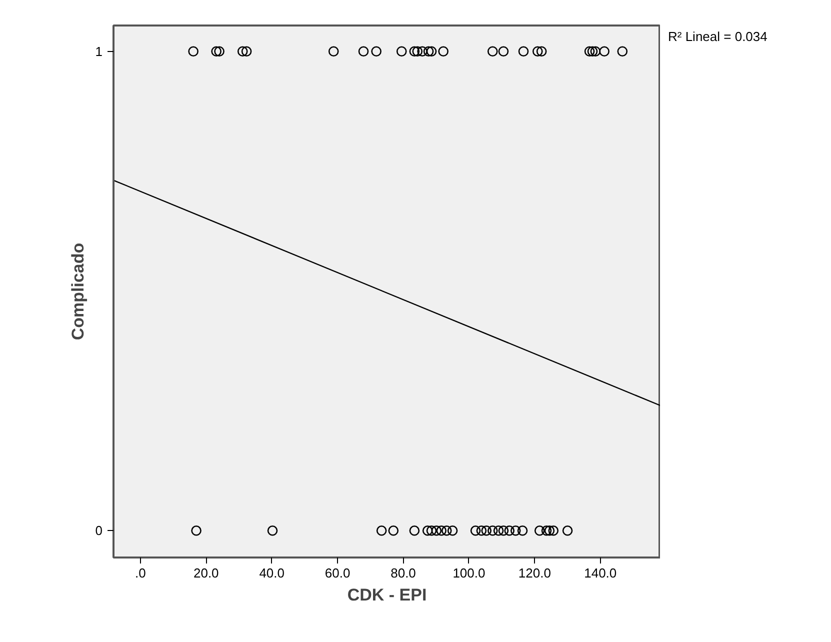 The width and height of the screenshot is (831, 642). What do you see at coordinates (206, 573) in the screenshot?
I see `x-tick-label: 20.0` at bounding box center [206, 573].